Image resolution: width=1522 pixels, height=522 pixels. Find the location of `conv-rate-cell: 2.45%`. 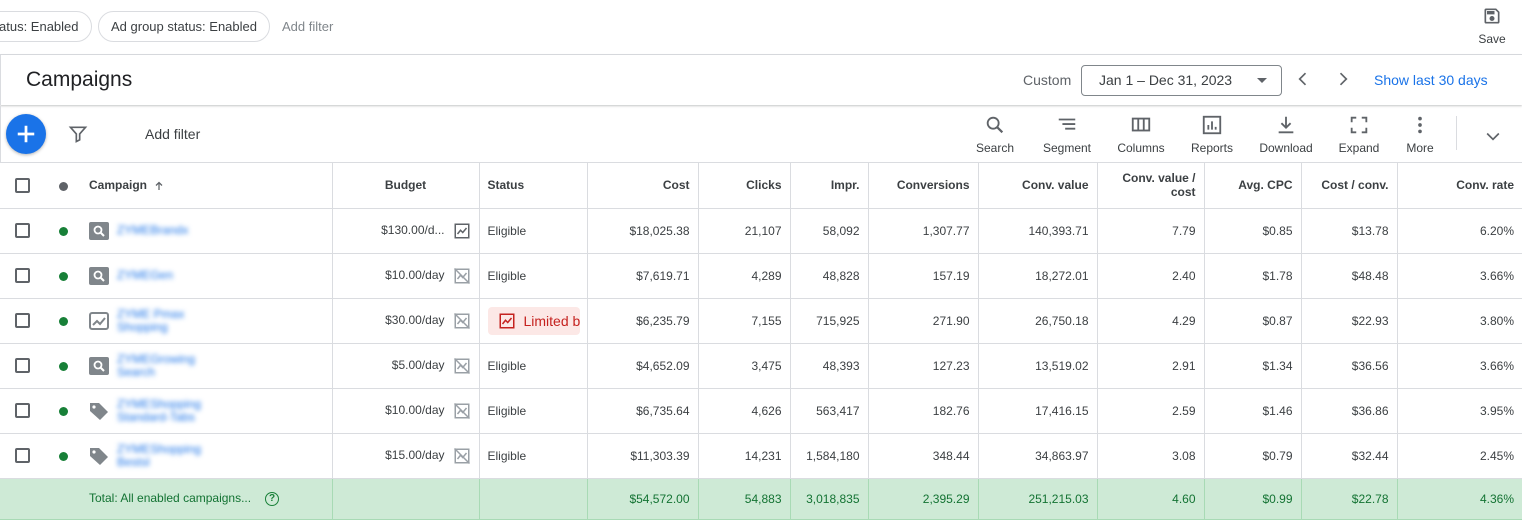

conv-rate-cell: 2.45% is located at coordinates (1459, 456).